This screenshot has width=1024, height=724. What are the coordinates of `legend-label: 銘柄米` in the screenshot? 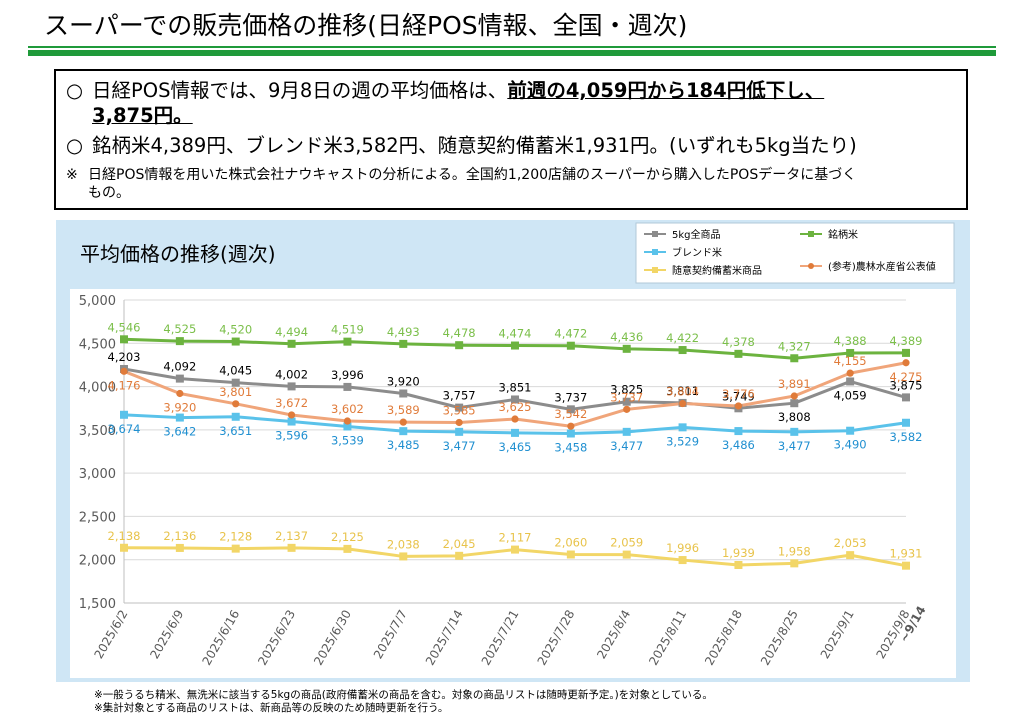 It's located at (843, 234).